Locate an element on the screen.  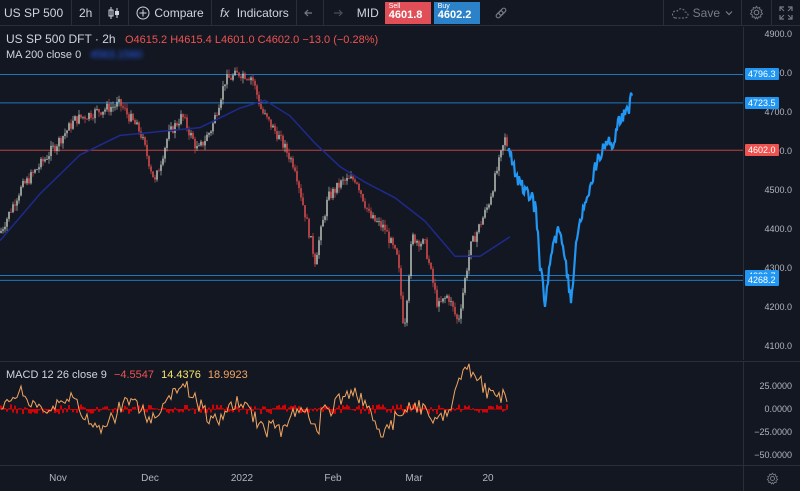
chevron-down-icon is located at coordinates (729, 12).